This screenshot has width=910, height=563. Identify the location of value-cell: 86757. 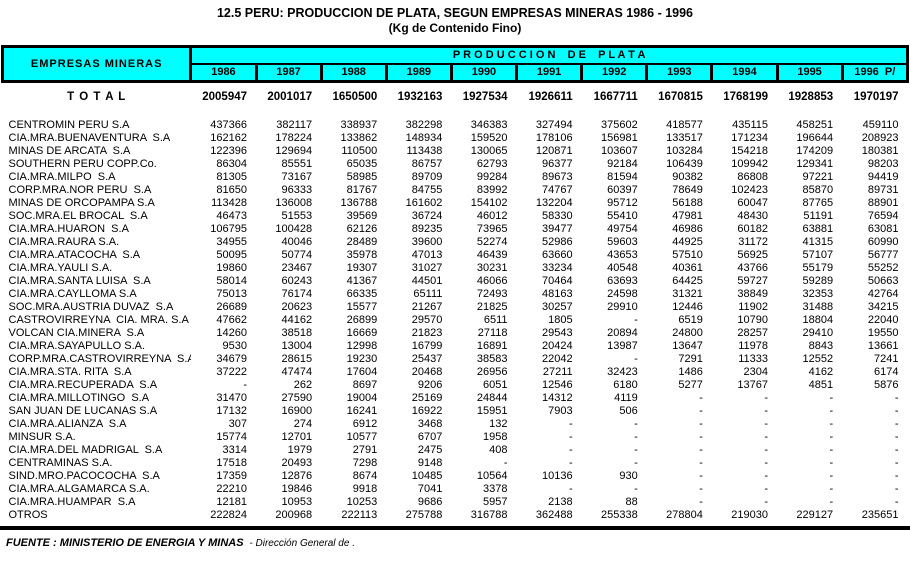
(427, 164).